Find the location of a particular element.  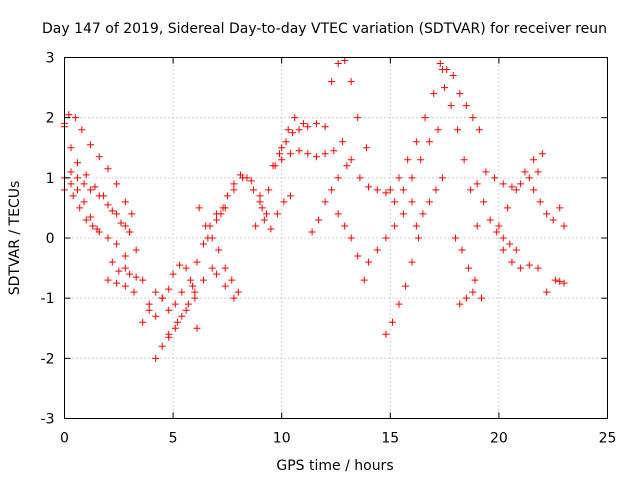

y-tick-label: 2 is located at coordinates (50, 119).